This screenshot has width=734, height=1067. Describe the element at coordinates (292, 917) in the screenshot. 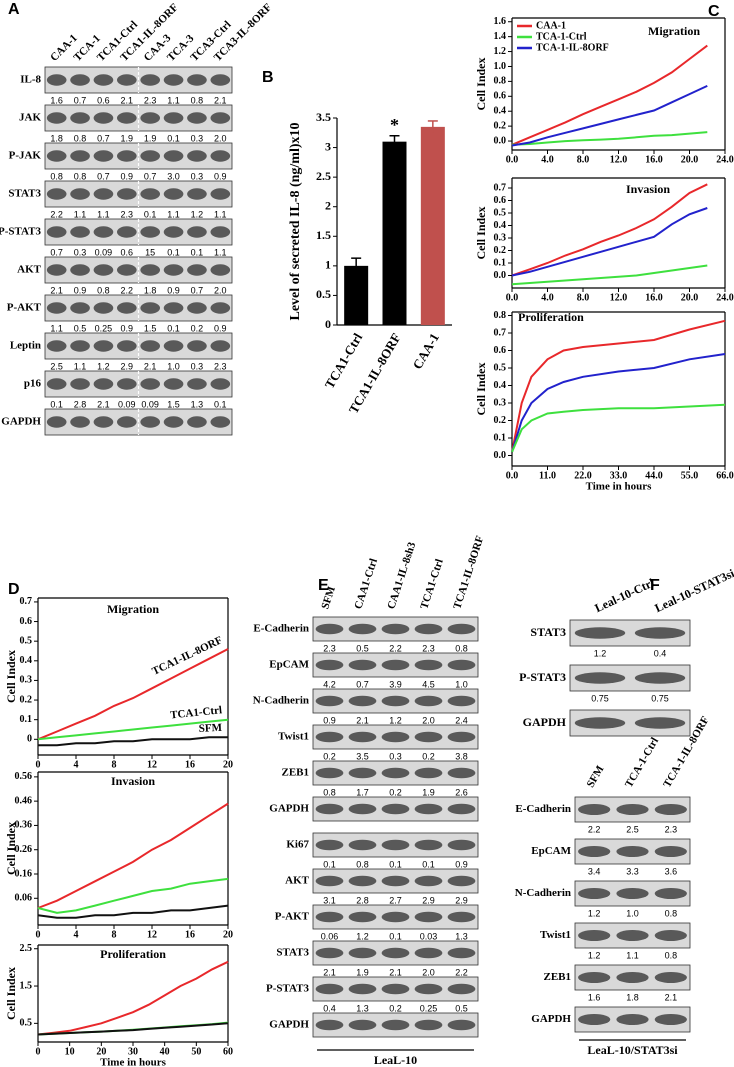

I see `row-label: P-AKT` at that location.